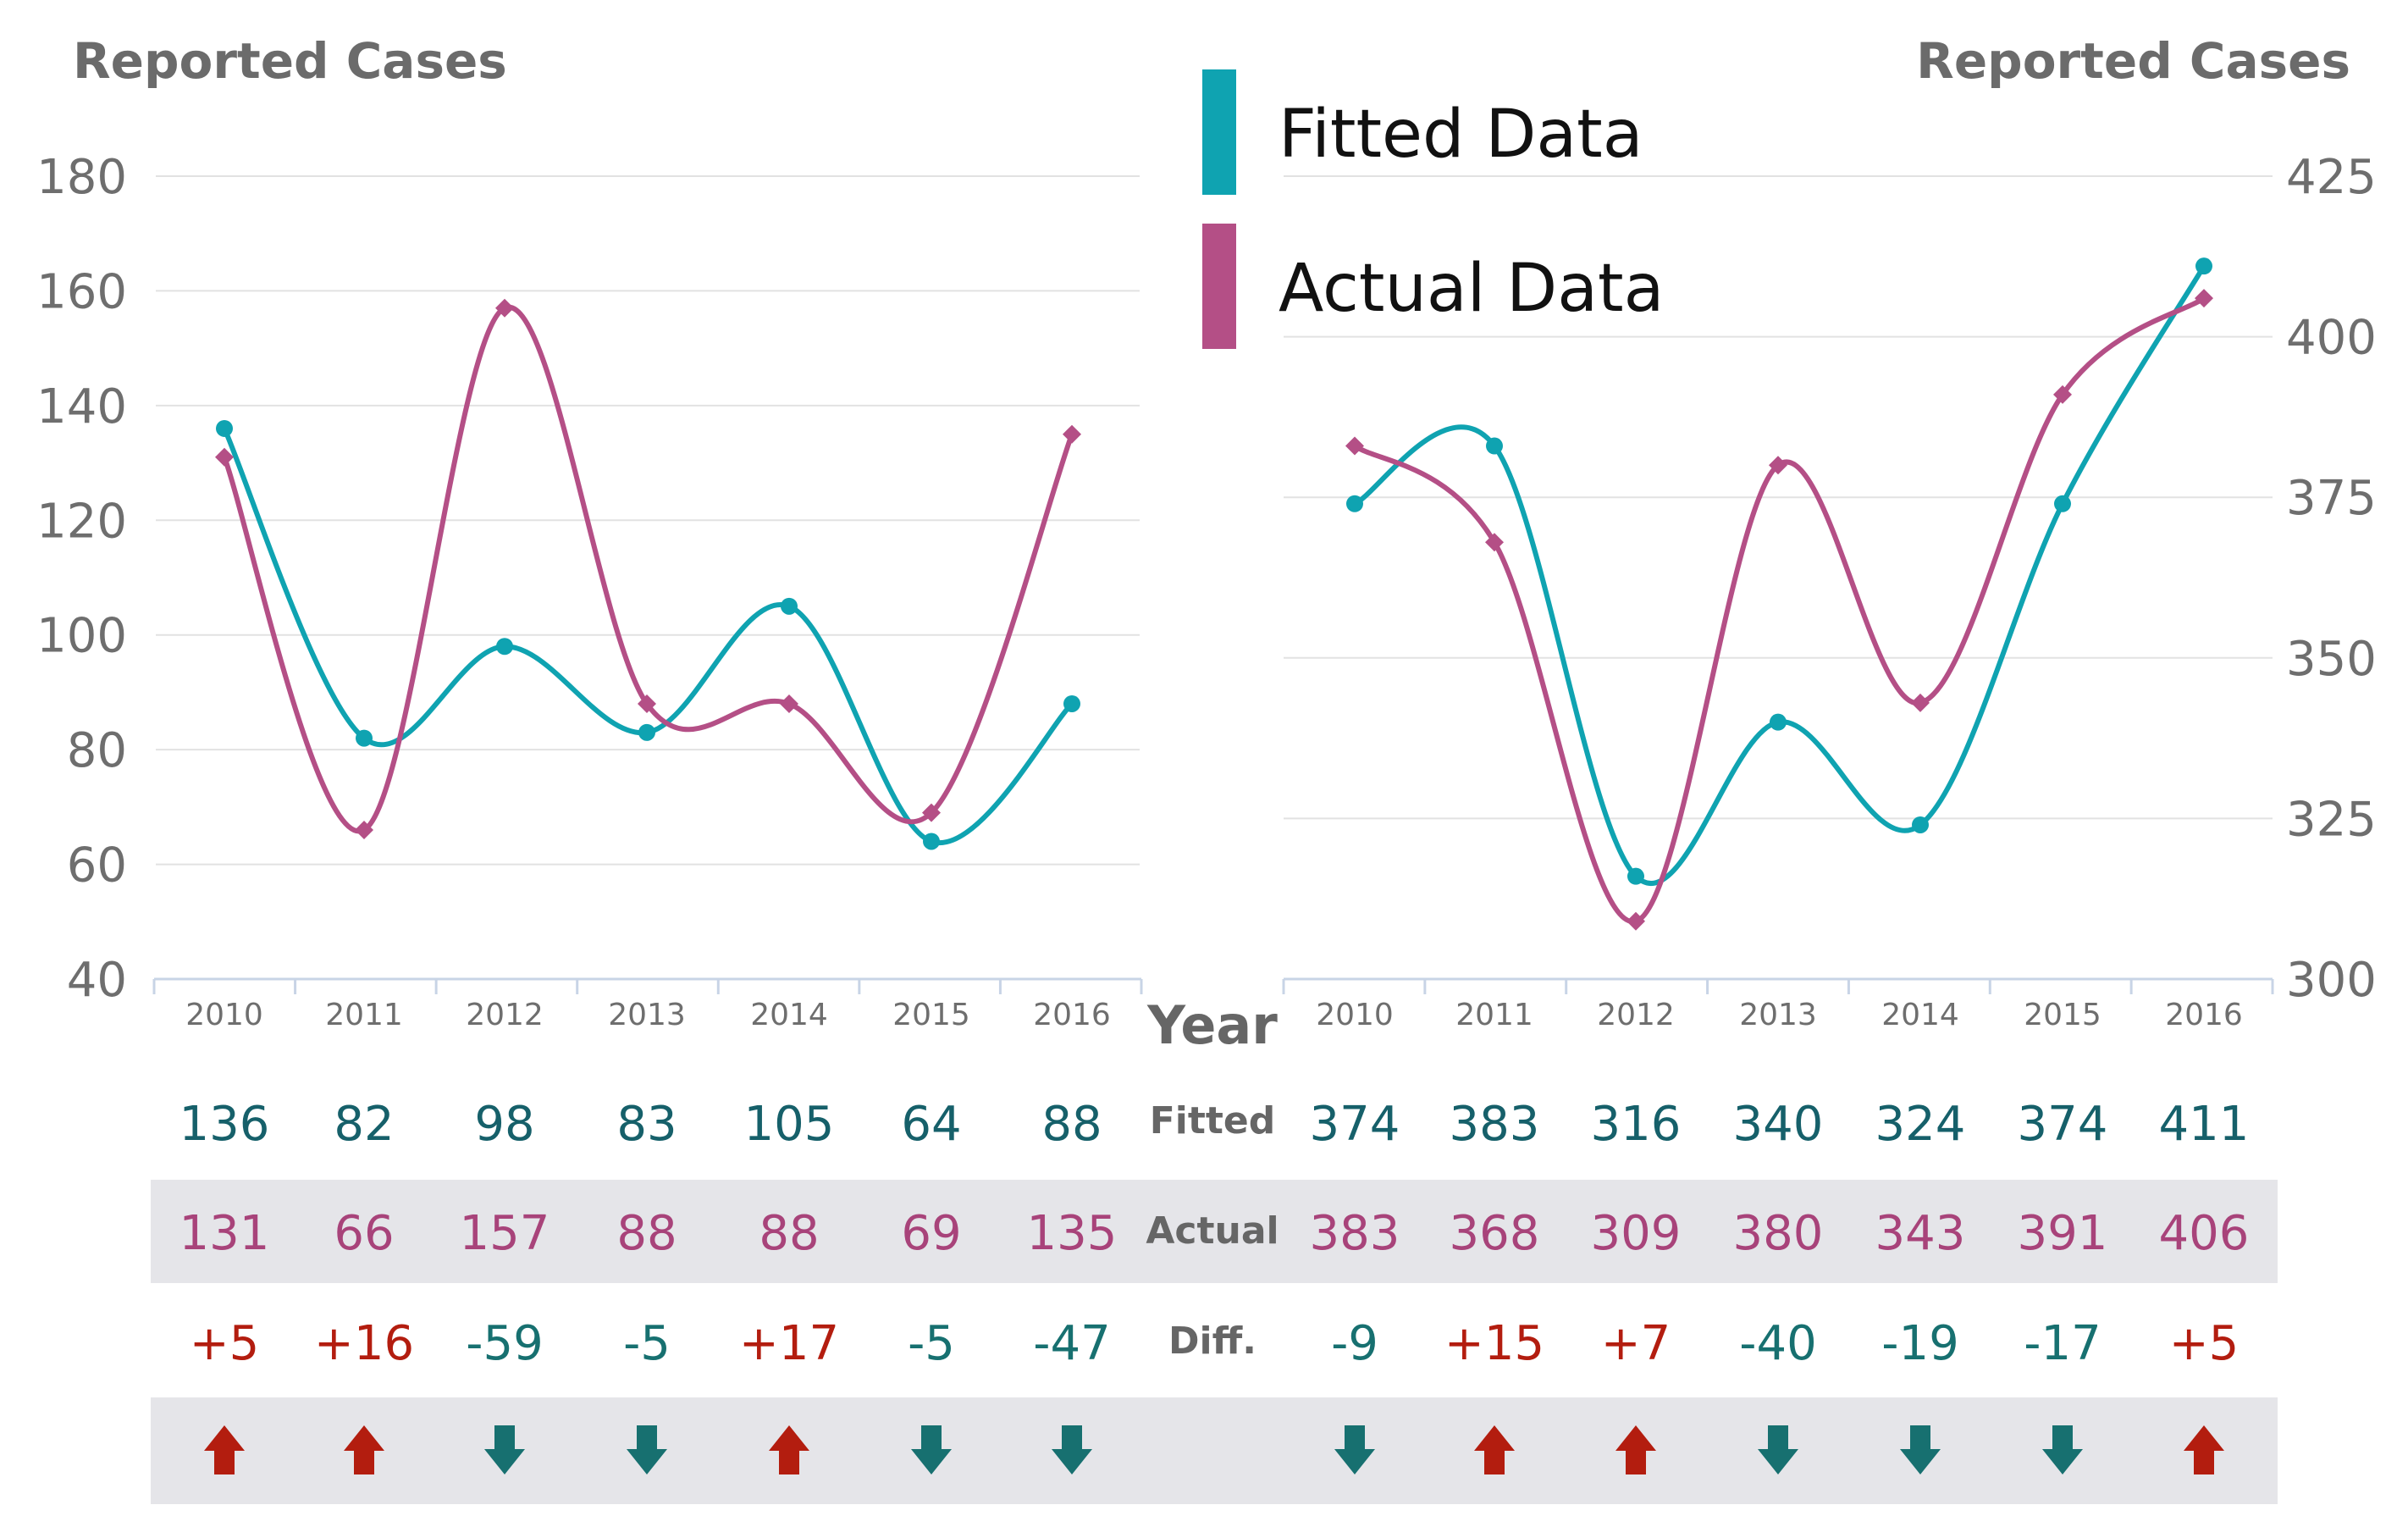 This screenshot has height=1527, width=2408. I want to click on right-y-tick-label: 325, so click(2331, 819).